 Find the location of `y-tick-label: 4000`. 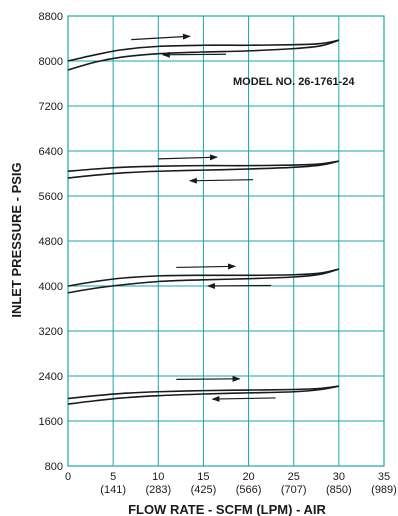

y-tick-label: 4000 is located at coordinates (51, 287).